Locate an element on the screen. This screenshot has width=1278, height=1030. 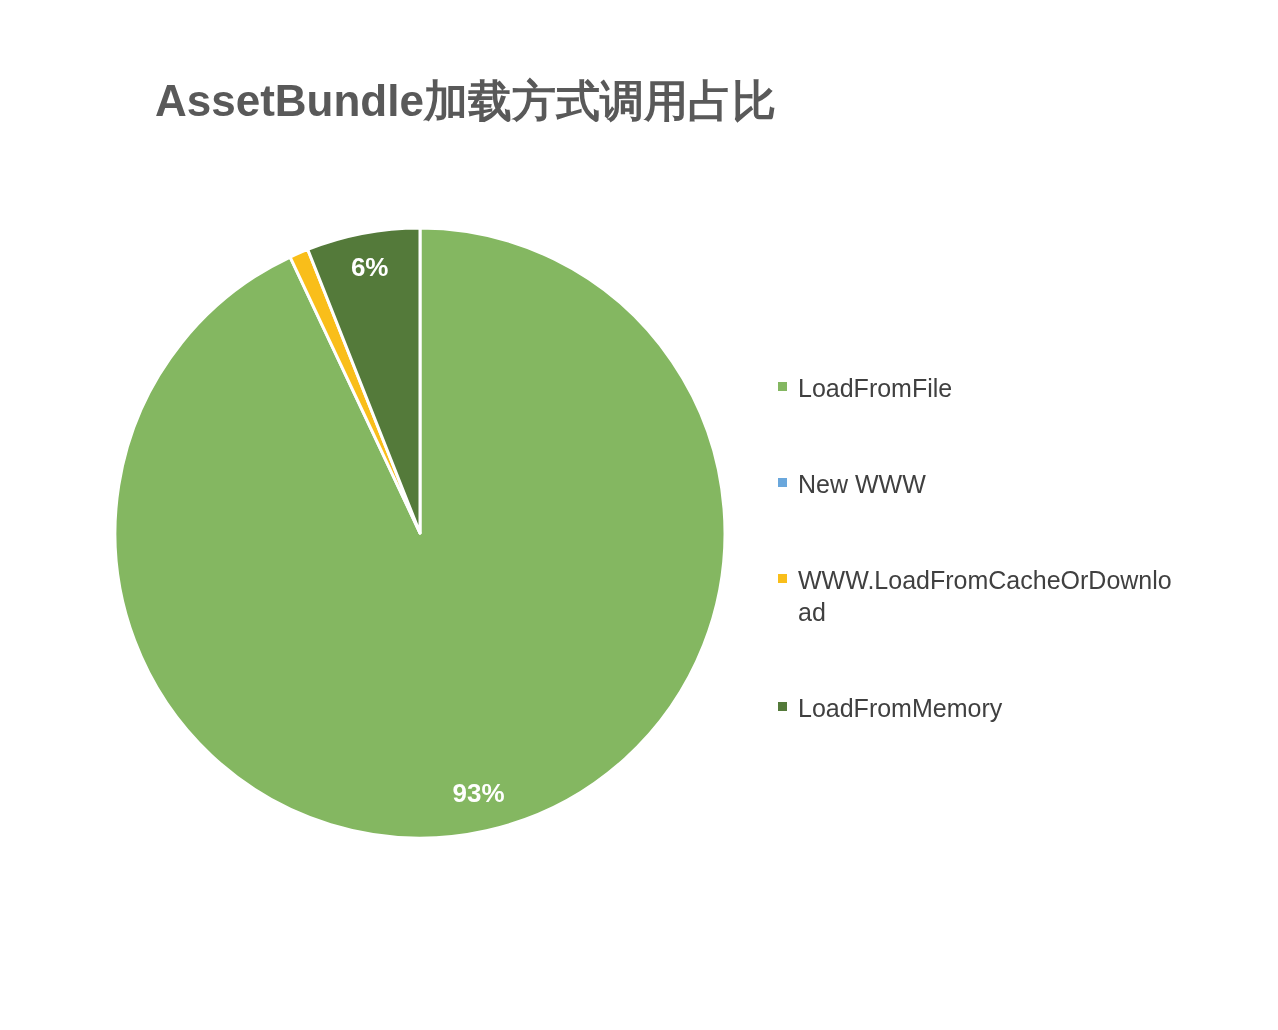
chart-title: AssetBundle加载方式调用占比 is located at coordinates (465, 101).